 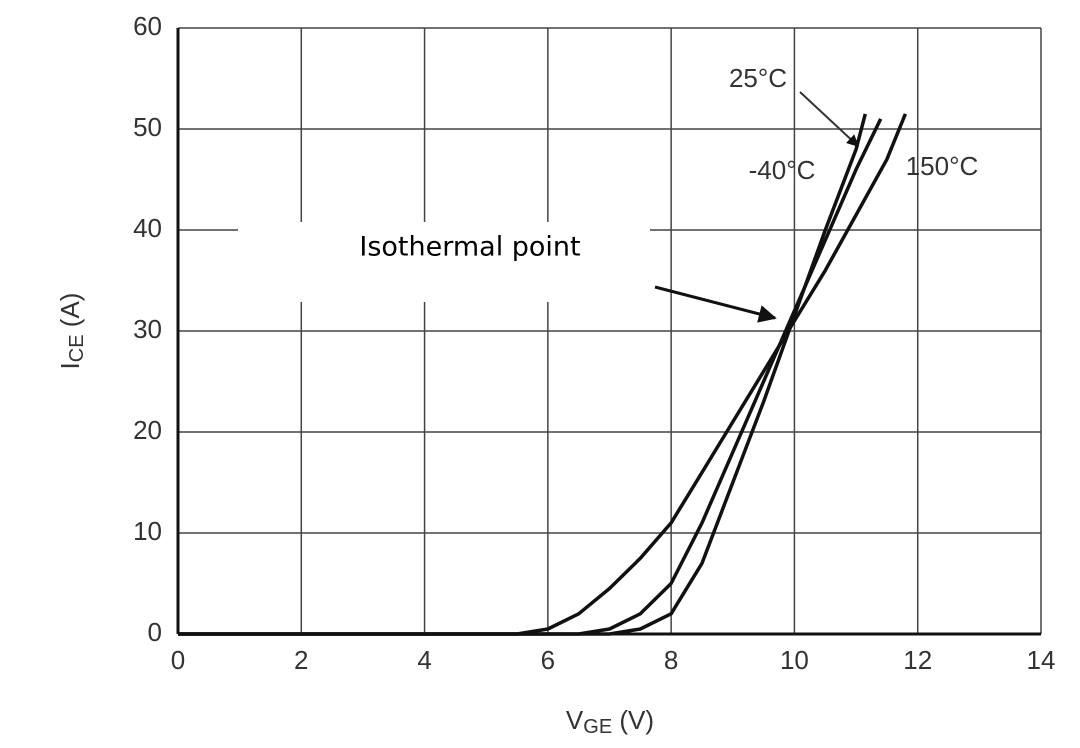 What do you see at coordinates (597, 727) in the screenshot?
I see `x-label-sub: GE` at bounding box center [597, 727].